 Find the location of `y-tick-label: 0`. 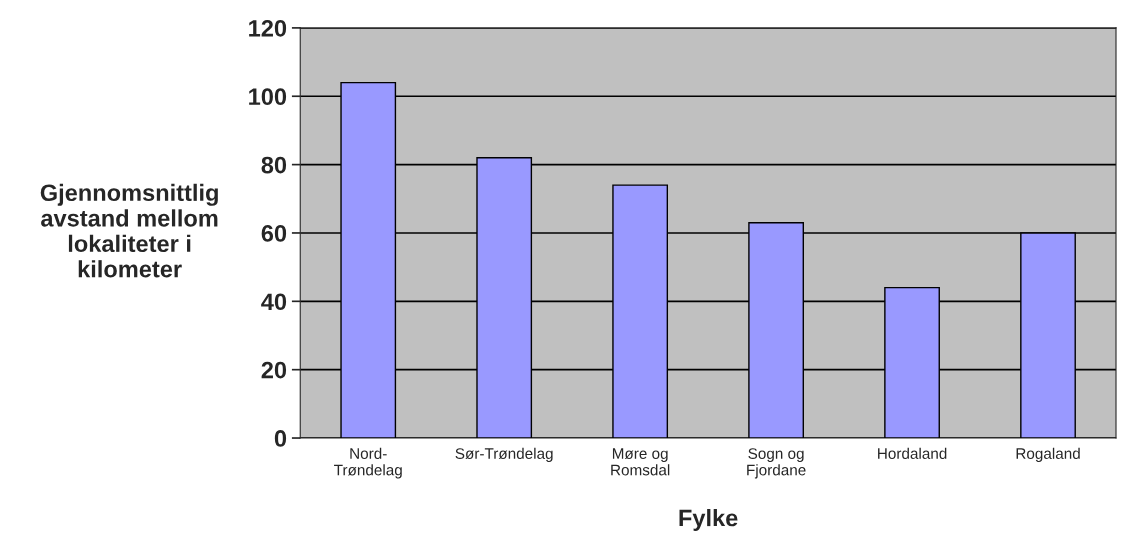

y-tick-label: 0 is located at coordinates (280, 438).